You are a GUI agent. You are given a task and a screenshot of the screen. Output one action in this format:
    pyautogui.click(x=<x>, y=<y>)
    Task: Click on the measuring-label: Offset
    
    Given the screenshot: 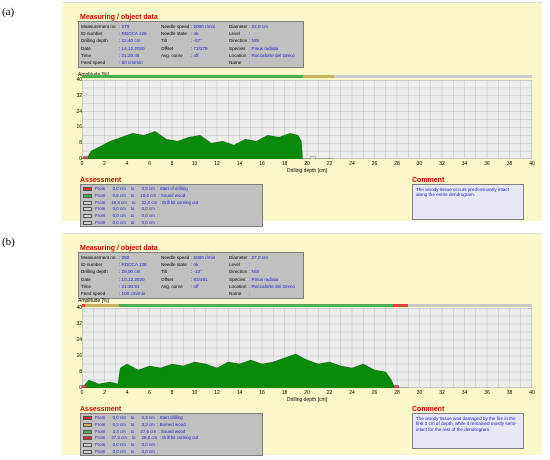 What is the action you would take?
    pyautogui.click(x=167, y=48)
    